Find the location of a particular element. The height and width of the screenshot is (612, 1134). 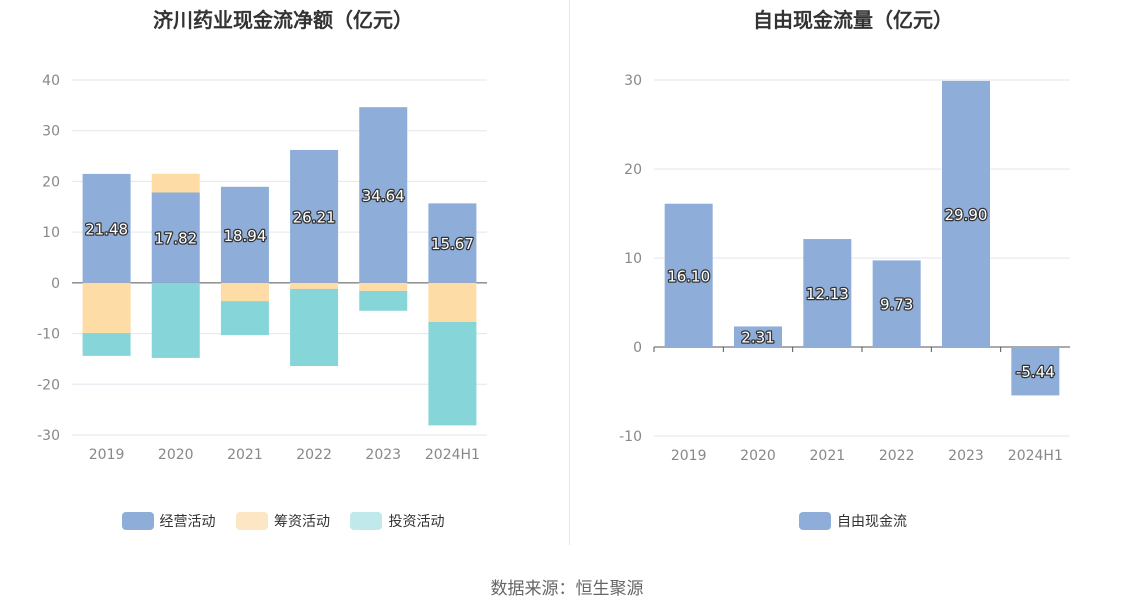

y-tick-label: -30 is located at coordinates (48, 436).